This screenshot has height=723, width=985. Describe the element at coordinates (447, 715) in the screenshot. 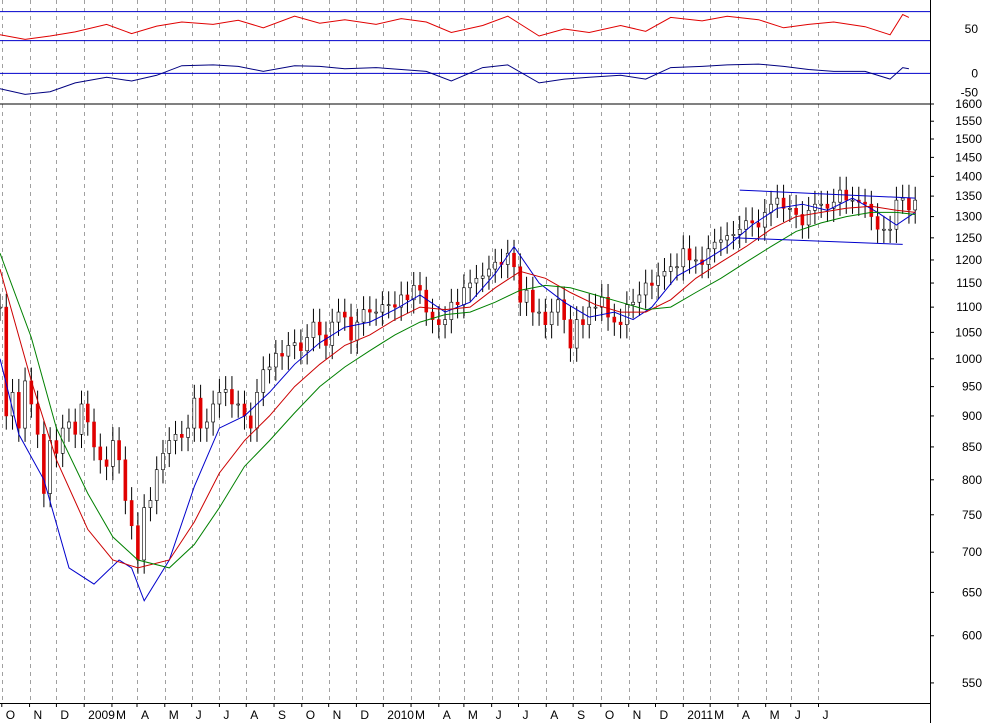

I see `date-tick-label-16: A` at that location.